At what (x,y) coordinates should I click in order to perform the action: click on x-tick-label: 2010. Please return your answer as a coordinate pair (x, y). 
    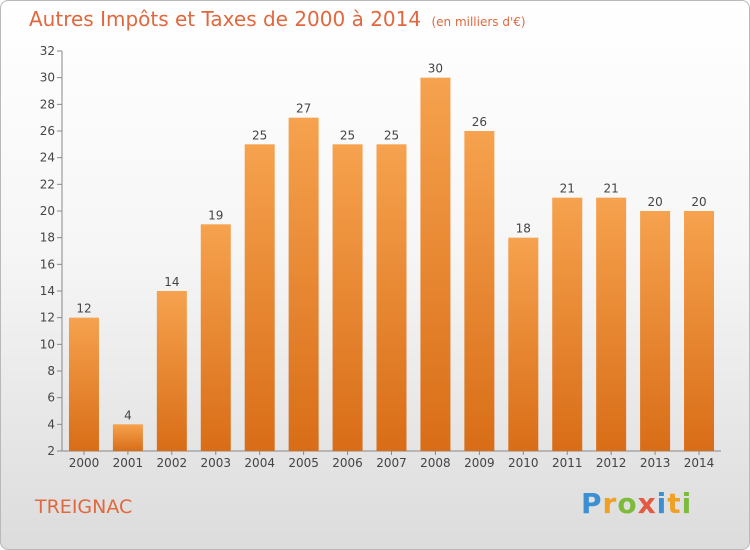
    Looking at the image, I should click on (523, 463).